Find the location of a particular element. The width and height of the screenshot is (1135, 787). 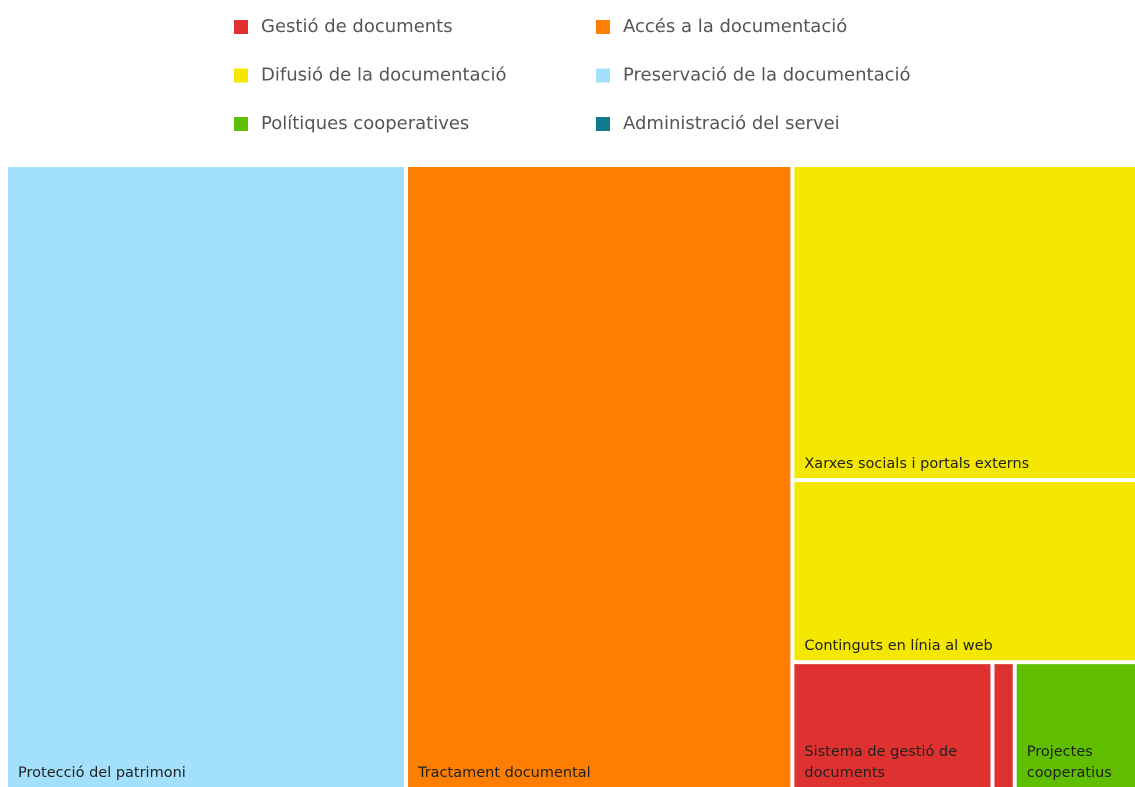

tile-label: Protecció del patrimoni is located at coordinates (102, 773).